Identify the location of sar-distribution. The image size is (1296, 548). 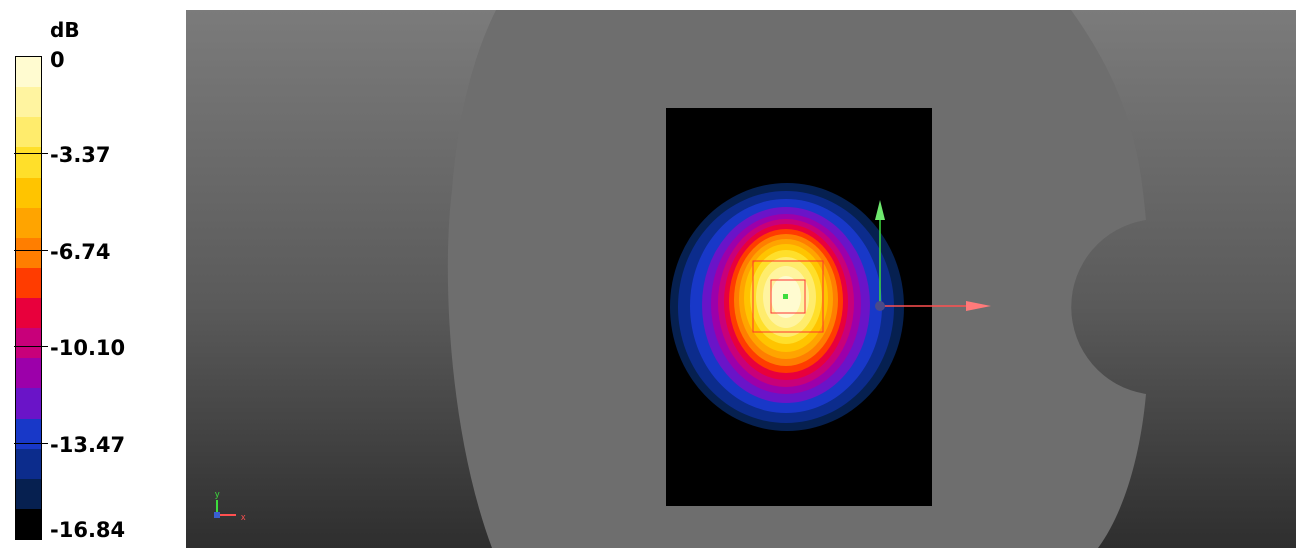
(787, 307).